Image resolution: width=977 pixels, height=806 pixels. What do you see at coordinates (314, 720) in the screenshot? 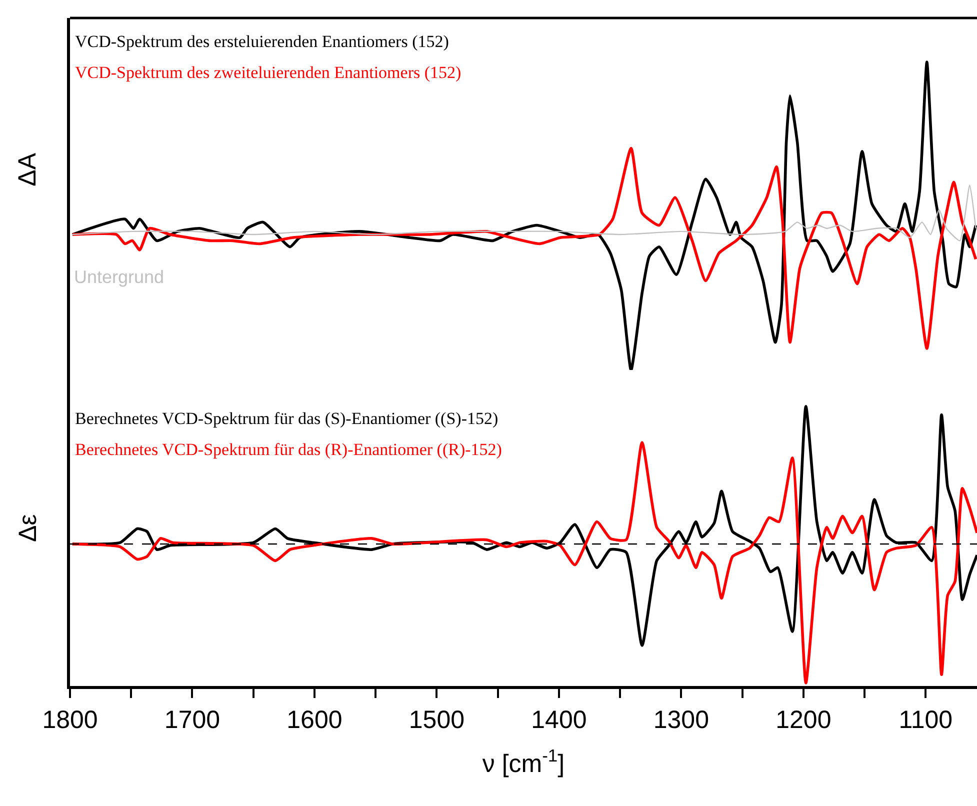
I see `x-tick-label: 1600` at bounding box center [314, 720].